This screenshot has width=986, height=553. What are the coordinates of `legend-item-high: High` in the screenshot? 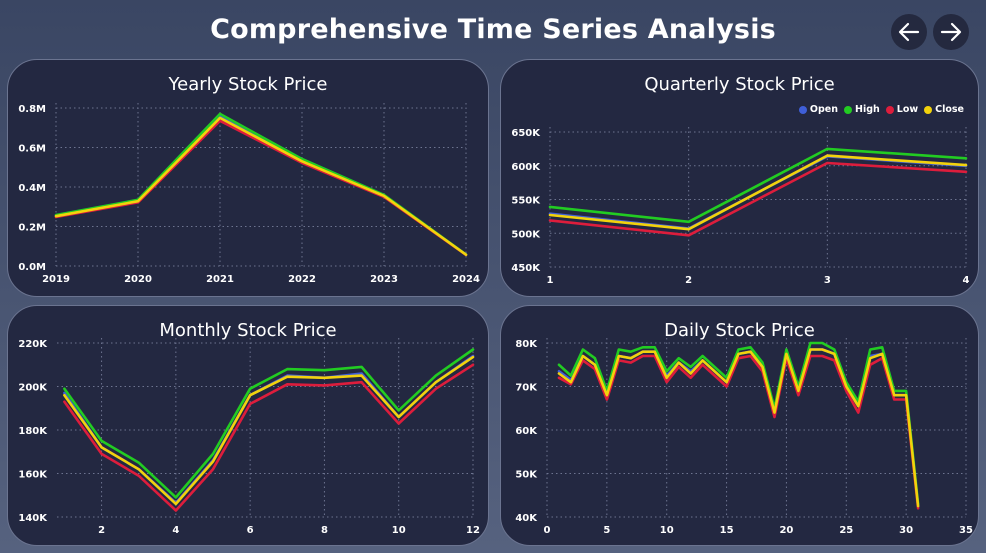 It's located at (862, 109).